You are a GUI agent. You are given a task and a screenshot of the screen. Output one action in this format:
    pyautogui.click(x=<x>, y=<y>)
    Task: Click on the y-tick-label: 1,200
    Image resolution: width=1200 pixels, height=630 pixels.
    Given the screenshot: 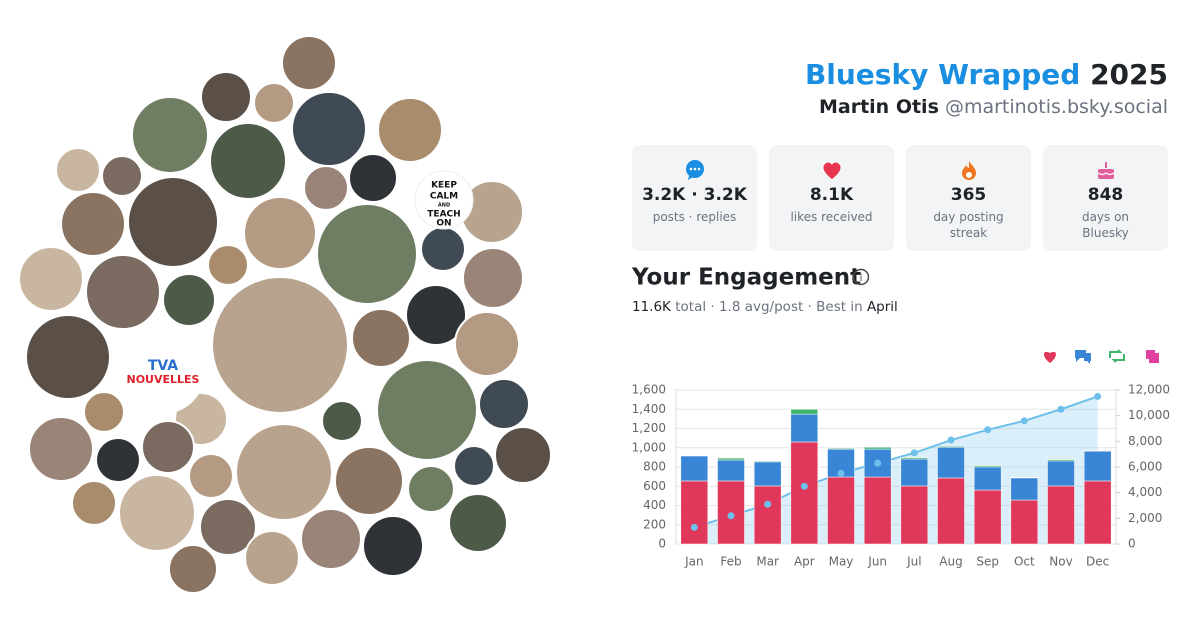 What is the action you would take?
    pyautogui.click(x=649, y=428)
    